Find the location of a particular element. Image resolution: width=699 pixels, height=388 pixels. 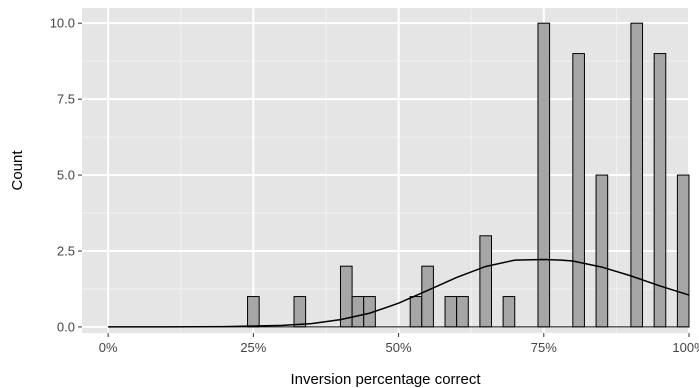

x-tick-label: 25% is located at coordinates (253, 347).